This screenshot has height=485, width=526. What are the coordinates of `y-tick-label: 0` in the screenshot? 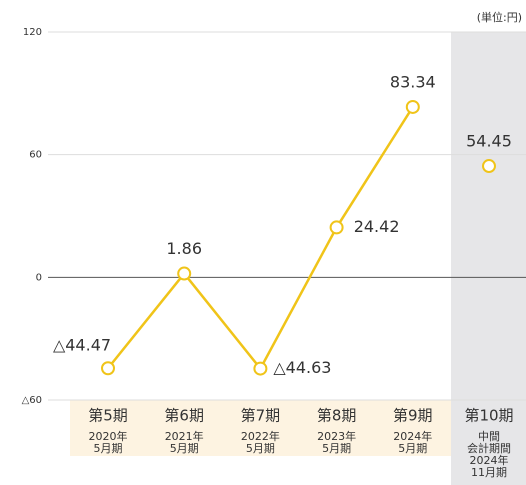 It's located at (39, 277).